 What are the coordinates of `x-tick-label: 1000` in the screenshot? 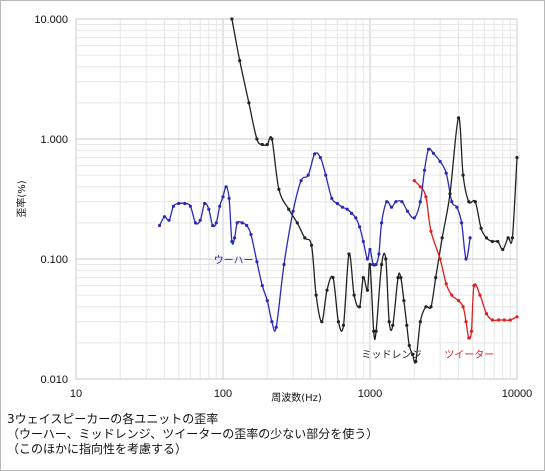 It's located at (370, 394).